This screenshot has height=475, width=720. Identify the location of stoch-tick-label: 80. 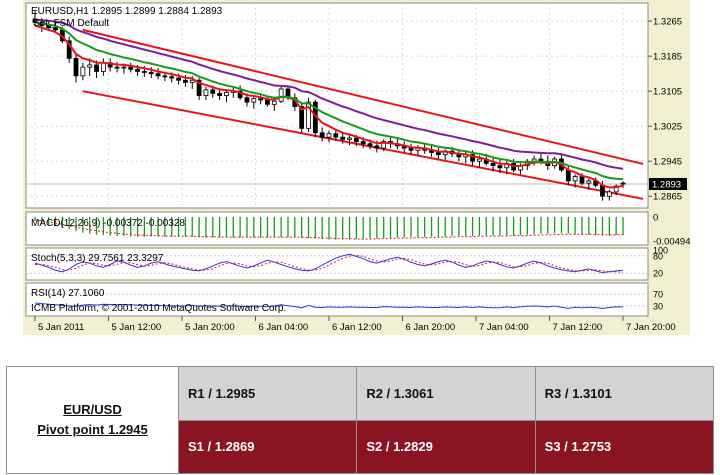
(658, 256).